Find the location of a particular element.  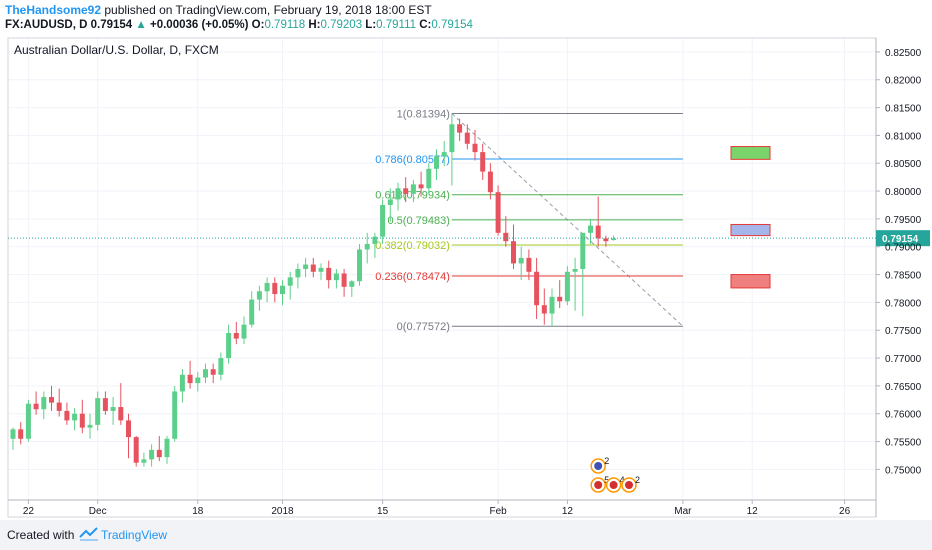

time-tick-label: Dec is located at coordinates (98, 511).